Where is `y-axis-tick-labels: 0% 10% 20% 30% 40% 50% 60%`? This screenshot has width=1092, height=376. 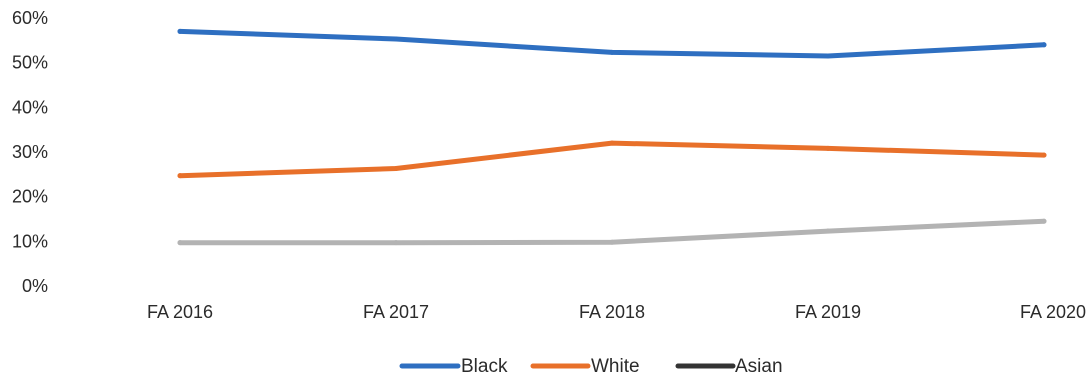 y-axis-tick-labels: 0% 10% 20% 30% 40% 50% 60% is located at coordinates (30, 152).